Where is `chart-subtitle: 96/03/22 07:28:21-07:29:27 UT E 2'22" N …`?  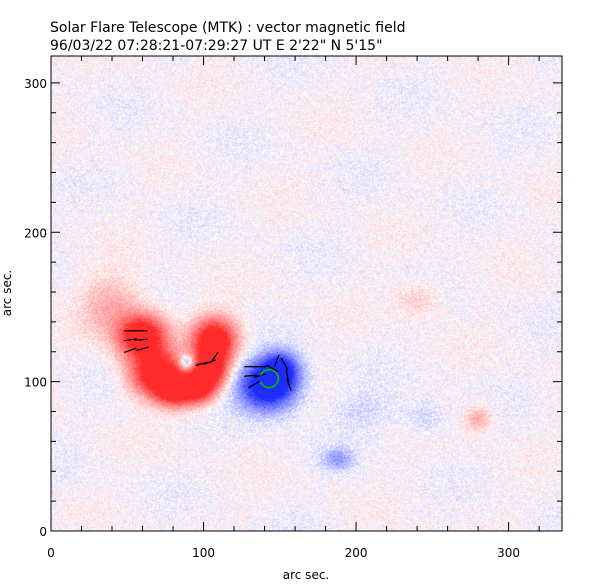 chart-subtitle: 96/03/22 07:28:21-07:29:27 UT E 2'22" N … is located at coordinates (216, 46).